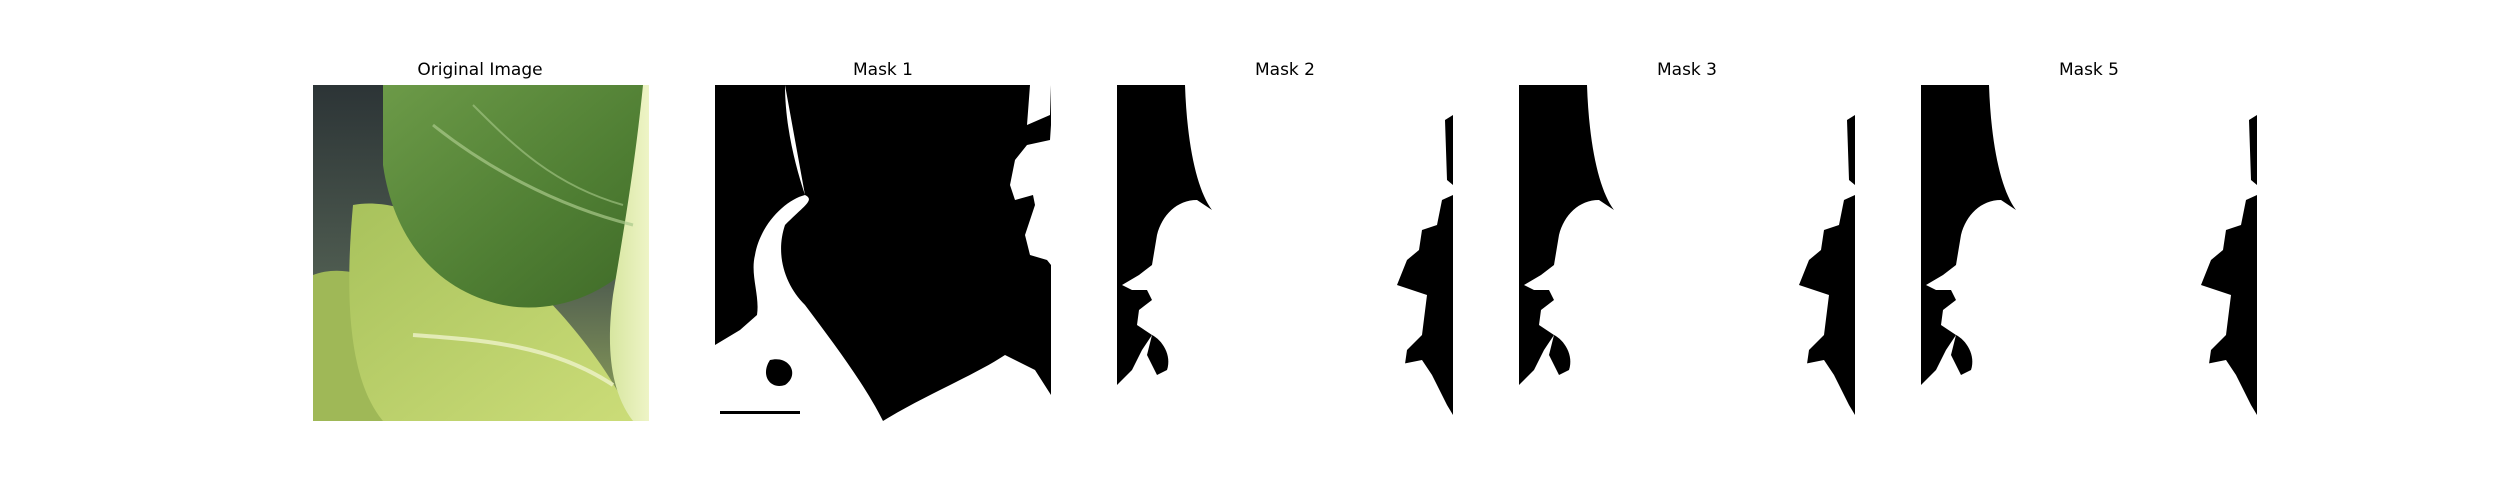  I want to click on mask-3-shape, so click(1687, 253).